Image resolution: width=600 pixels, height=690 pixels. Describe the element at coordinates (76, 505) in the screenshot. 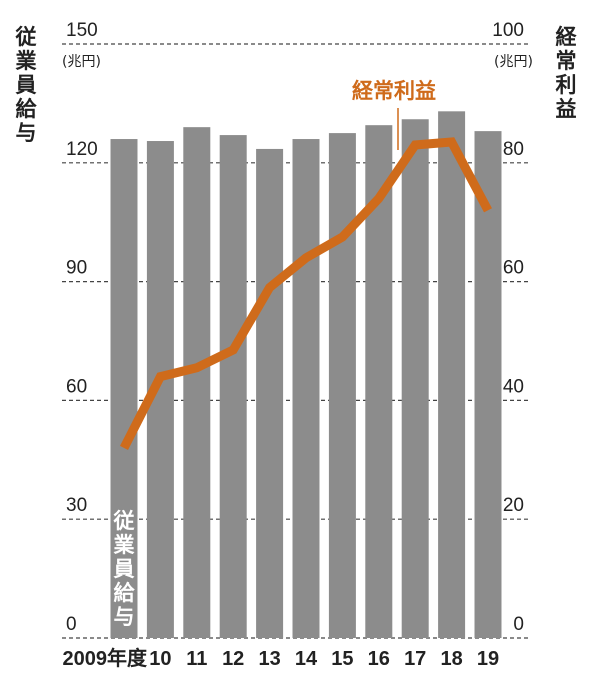

I see `left-tick-1: 30` at that location.